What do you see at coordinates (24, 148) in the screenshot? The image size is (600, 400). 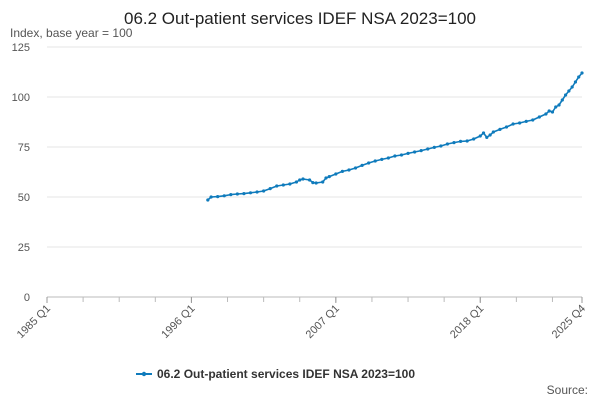 I see `y-tick-label: 75` at bounding box center [24, 148].